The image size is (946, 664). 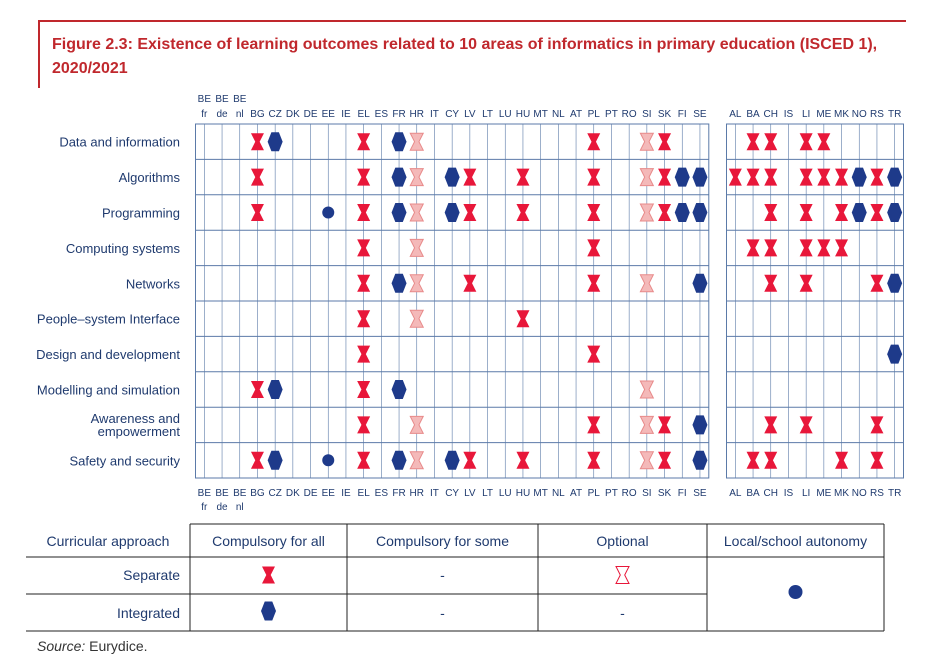 I want to click on source-note: Source: Eurydice., so click(x=92, y=646).